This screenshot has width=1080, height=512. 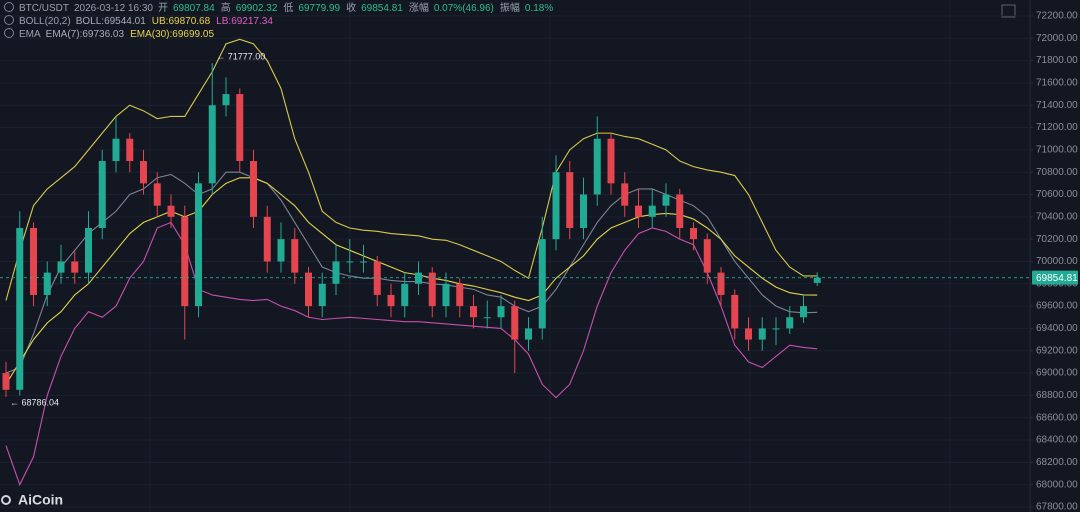 What do you see at coordinates (1057, 350) in the screenshot?
I see `y-tick-label: 69200.00` at bounding box center [1057, 350].